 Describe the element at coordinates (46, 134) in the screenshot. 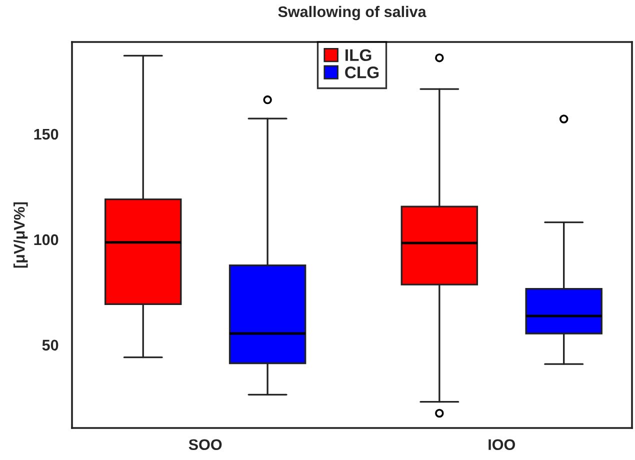

I see `y-tick-label: 150` at that location.